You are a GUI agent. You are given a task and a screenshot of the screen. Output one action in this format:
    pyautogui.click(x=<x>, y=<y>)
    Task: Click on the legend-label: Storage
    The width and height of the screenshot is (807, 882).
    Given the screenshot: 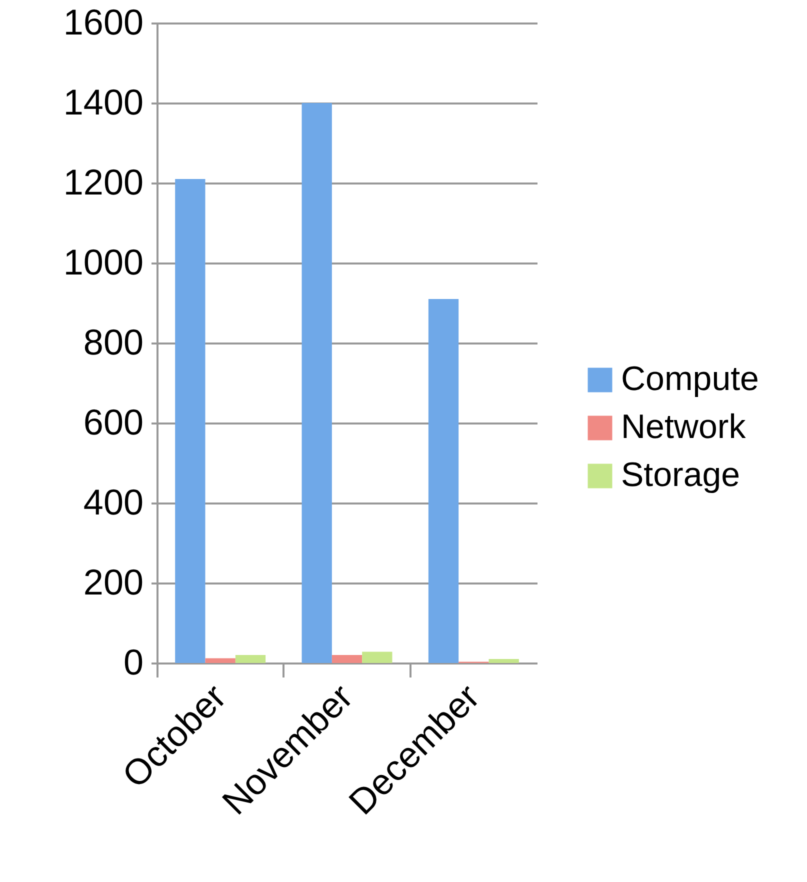 What is the action you would take?
    pyautogui.click(x=680, y=475)
    